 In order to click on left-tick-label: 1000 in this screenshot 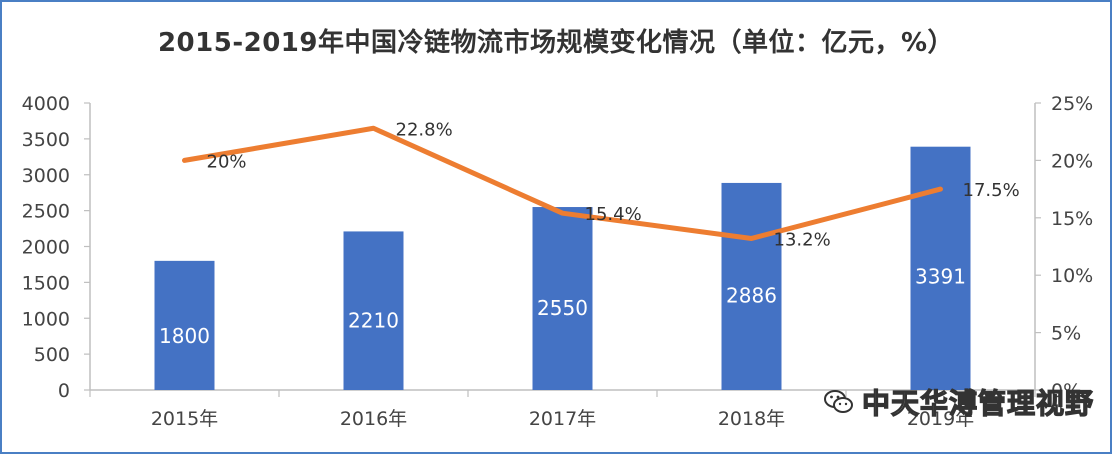, I will do `click(46, 319)`.